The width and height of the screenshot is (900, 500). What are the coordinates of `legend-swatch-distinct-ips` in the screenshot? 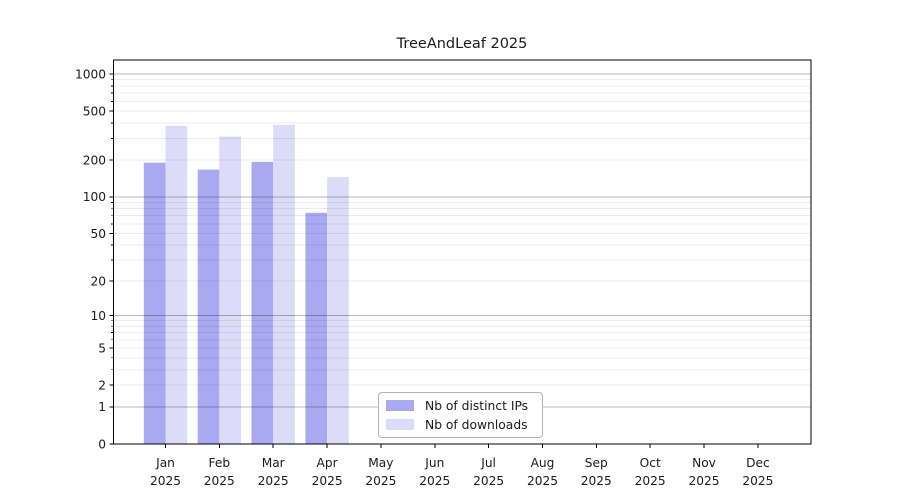 It's located at (400, 405).